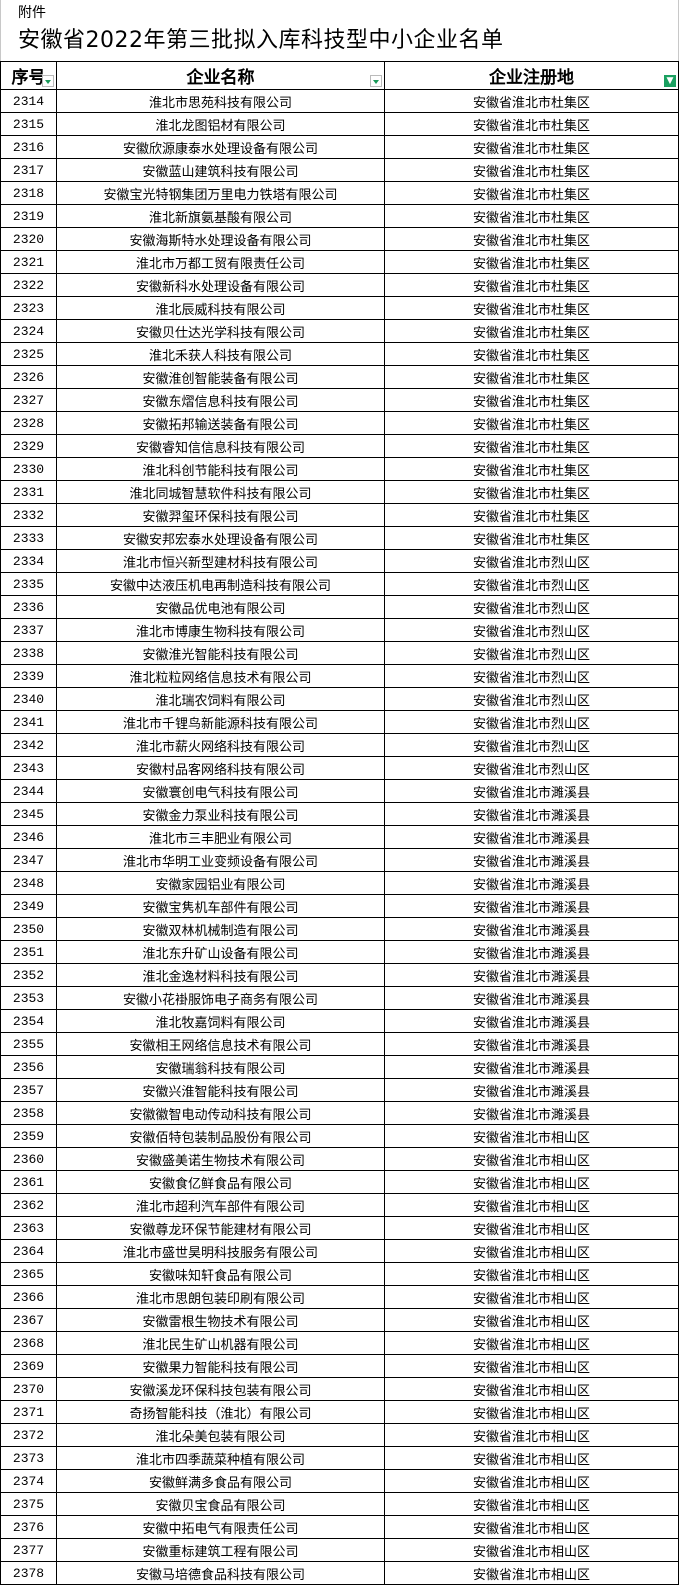 This screenshot has height=1587, width=679. Describe the element at coordinates (28, 193) in the screenshot. I see `cell-index: 2318` at that location.